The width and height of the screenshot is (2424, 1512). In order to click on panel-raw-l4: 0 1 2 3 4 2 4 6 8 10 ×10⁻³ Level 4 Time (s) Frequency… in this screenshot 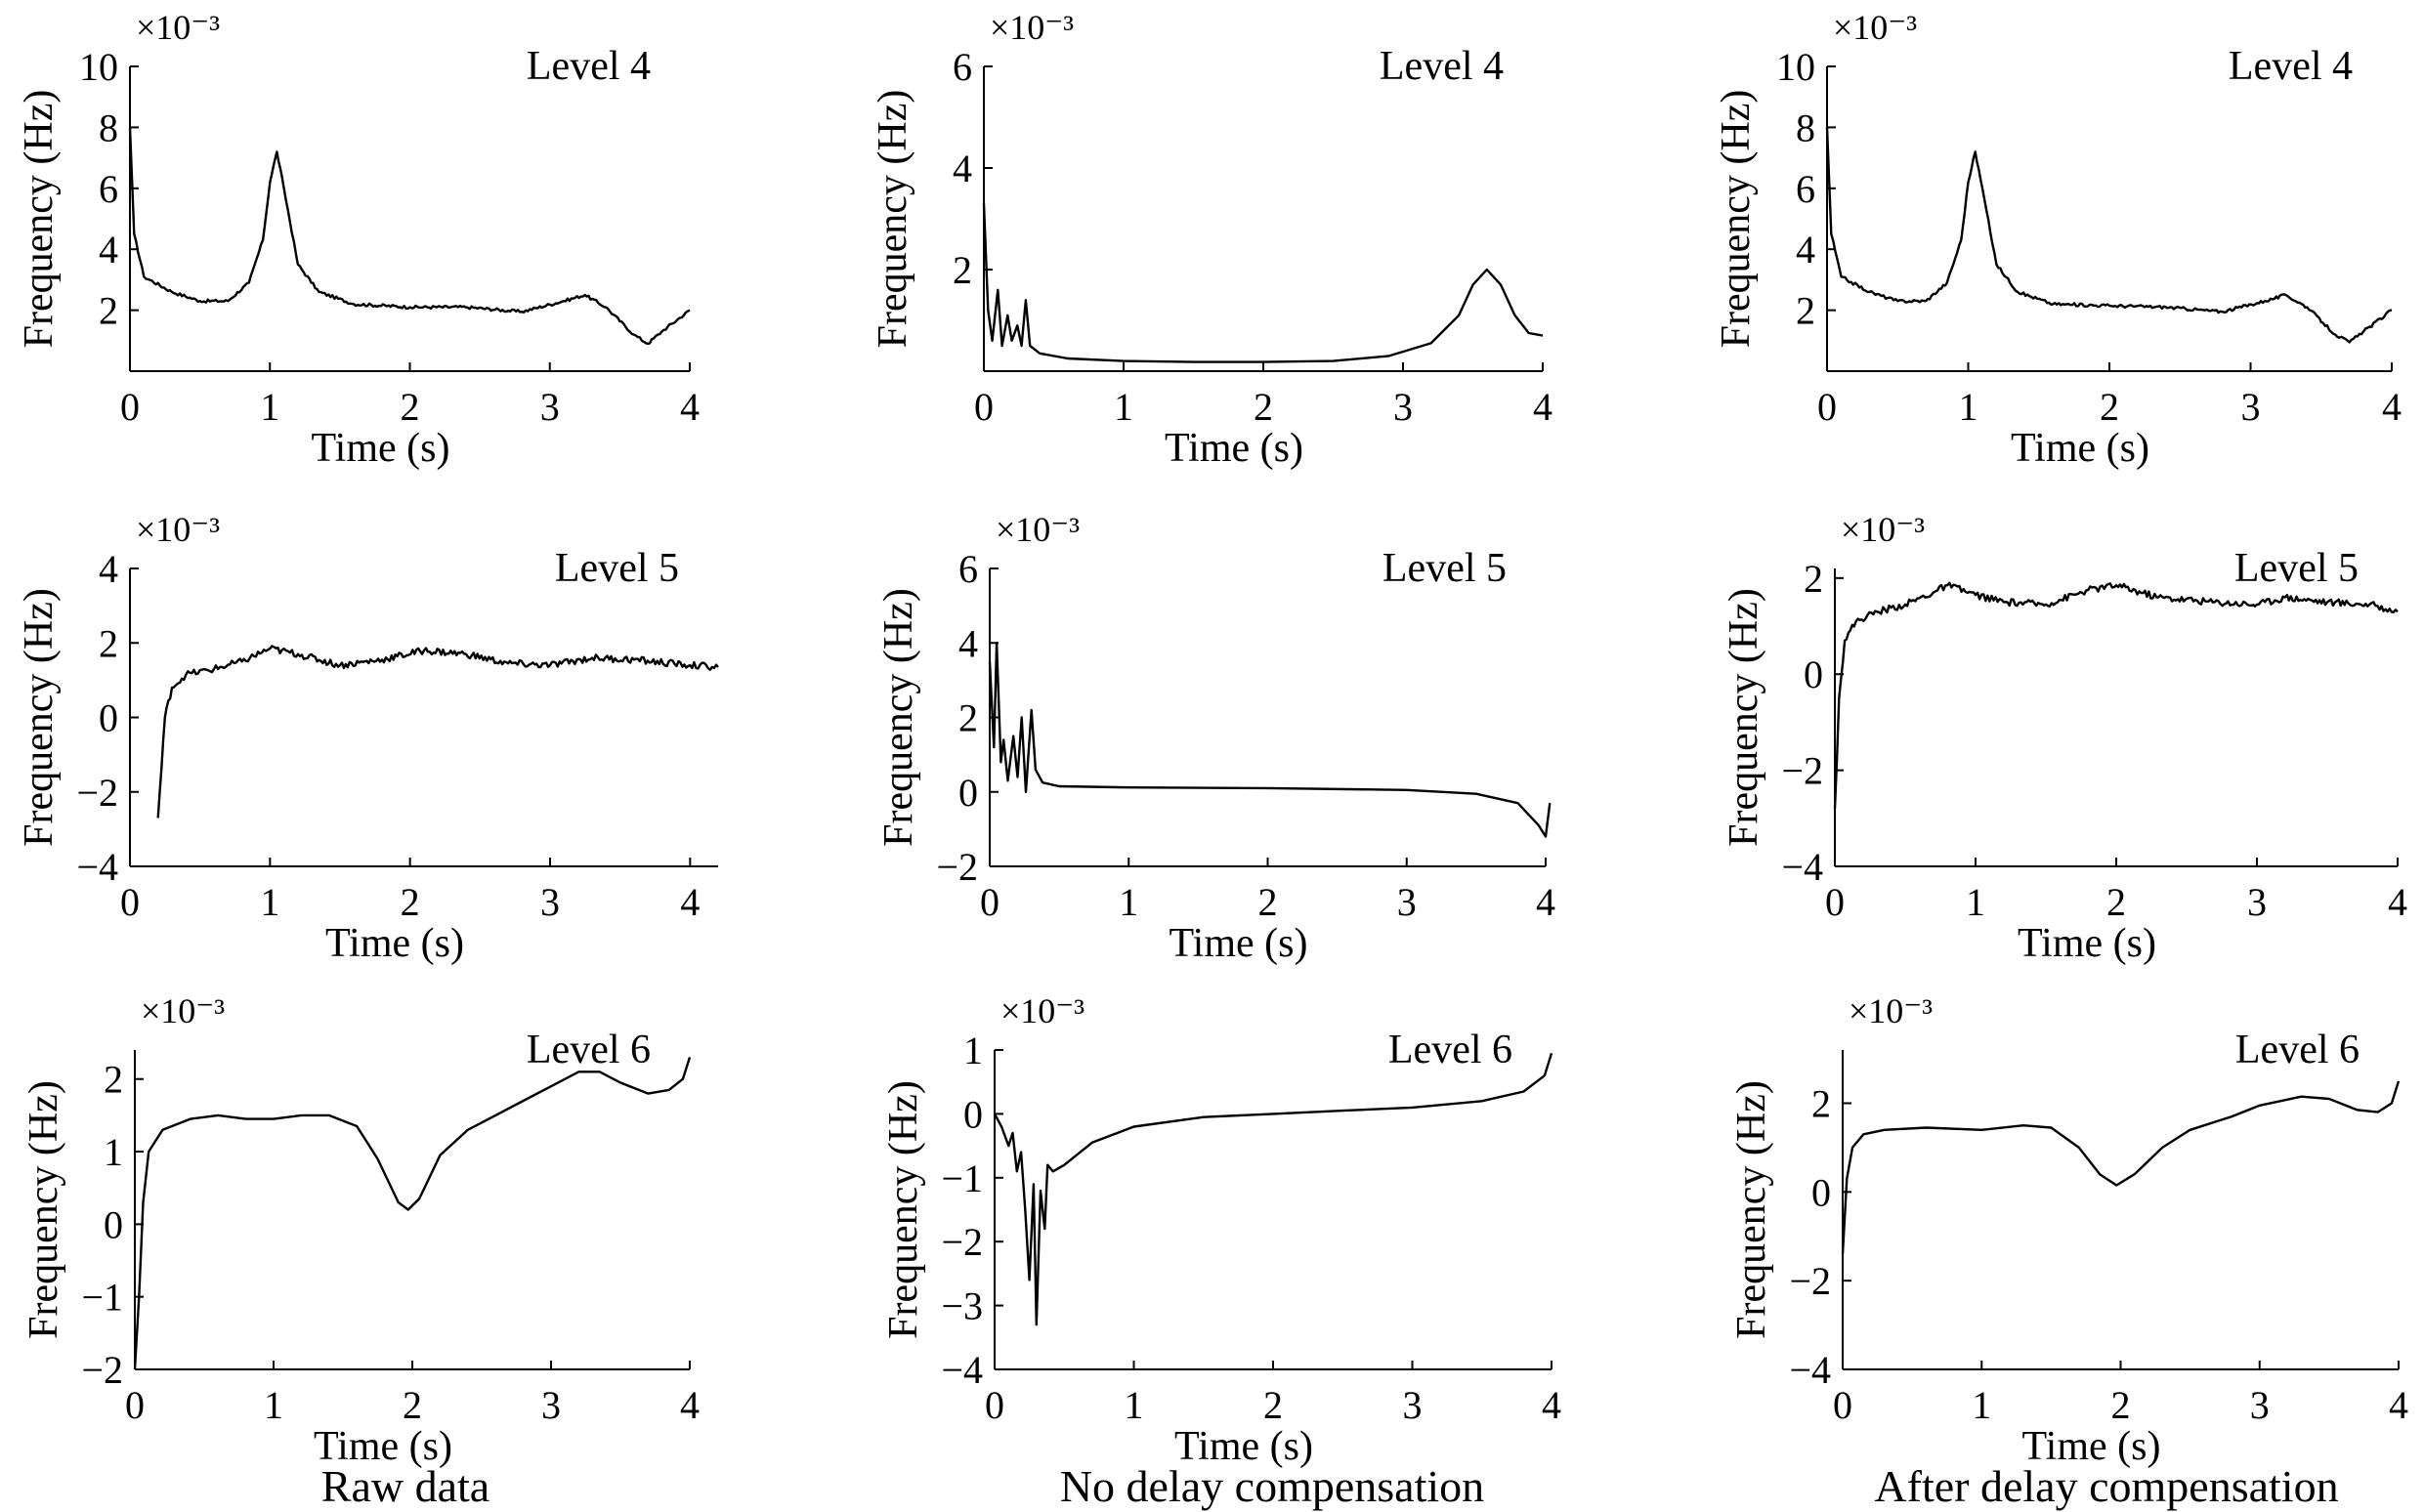, I will do `click(358, 239)`.